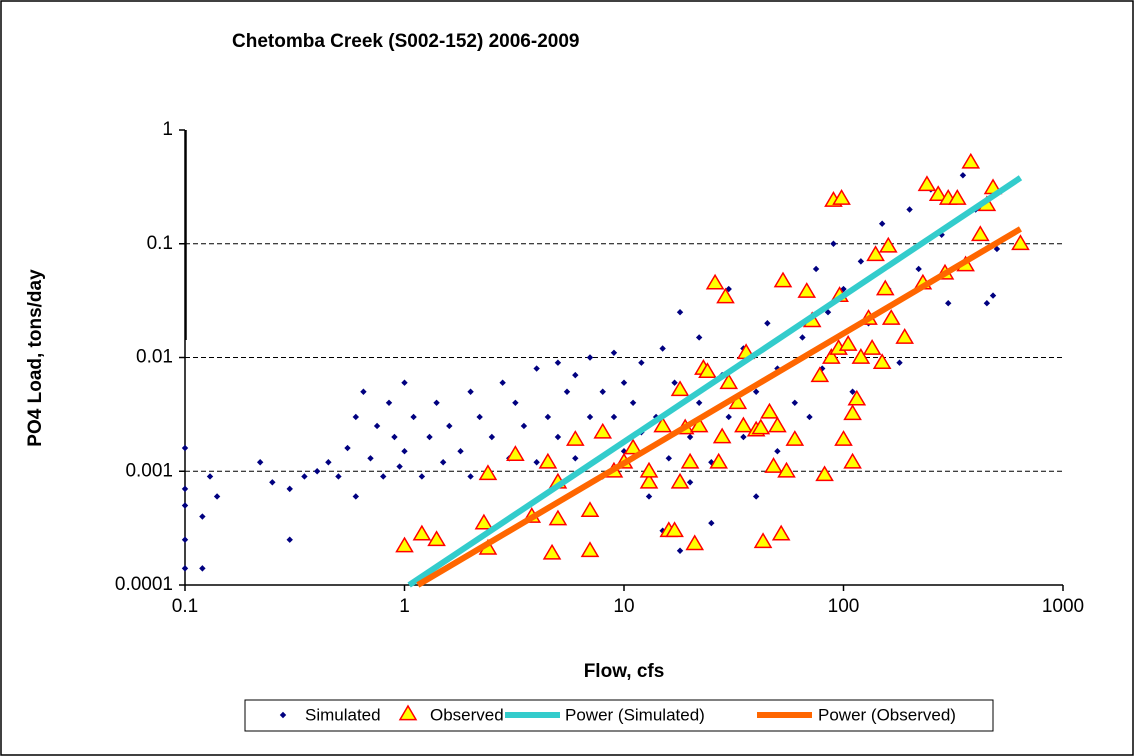  What do you see at coordinates (635, 714) in the screenshot?
I see `legend-label: Power (Simulated)` at bounding box center [635, 714].